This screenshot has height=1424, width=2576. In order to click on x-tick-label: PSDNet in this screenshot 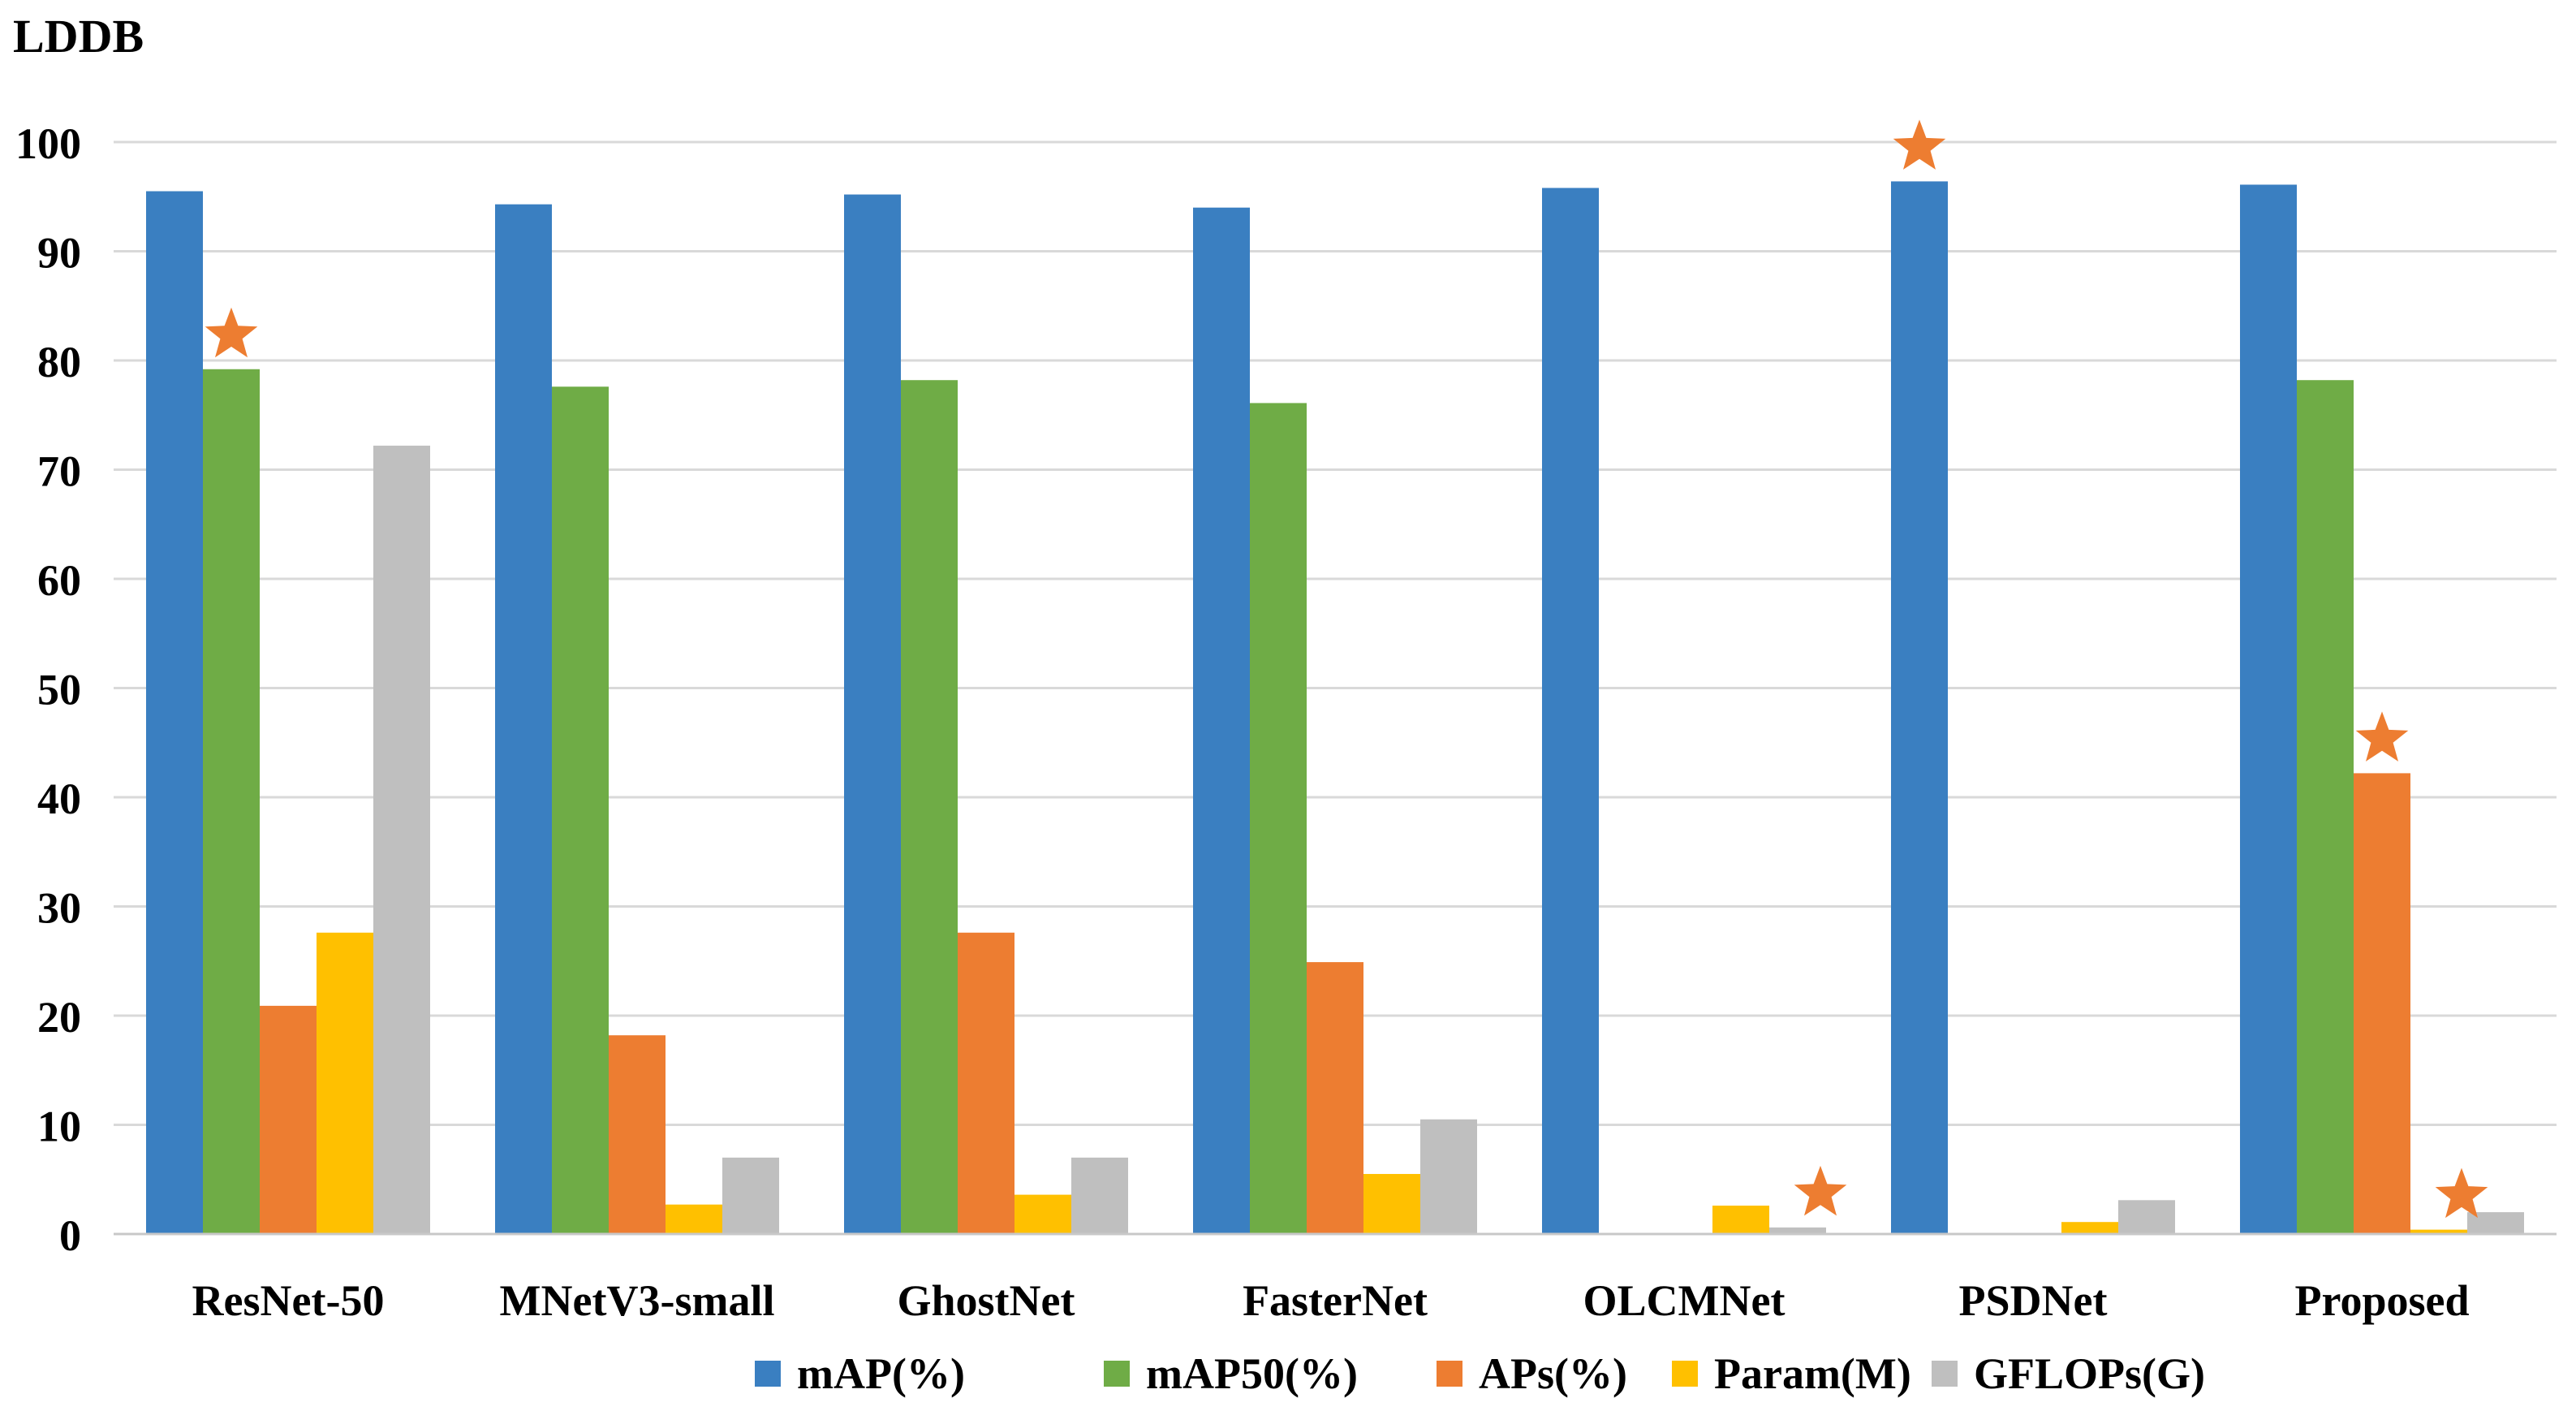, I will do `click(2034, 1300)`.